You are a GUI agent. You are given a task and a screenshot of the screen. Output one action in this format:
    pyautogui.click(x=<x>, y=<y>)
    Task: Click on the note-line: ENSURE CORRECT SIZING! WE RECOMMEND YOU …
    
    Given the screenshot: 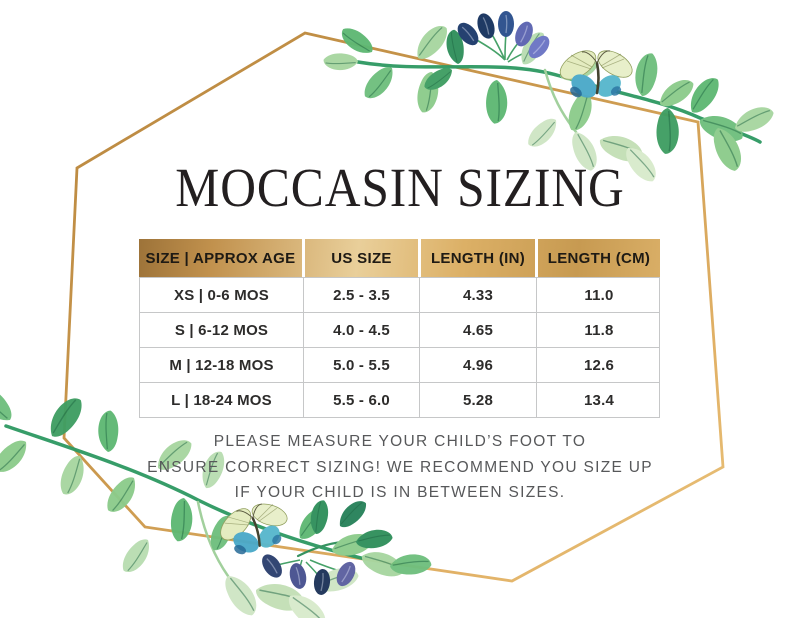 What is the action you would take?
    pyautogui.click(x=400, y=467)
    